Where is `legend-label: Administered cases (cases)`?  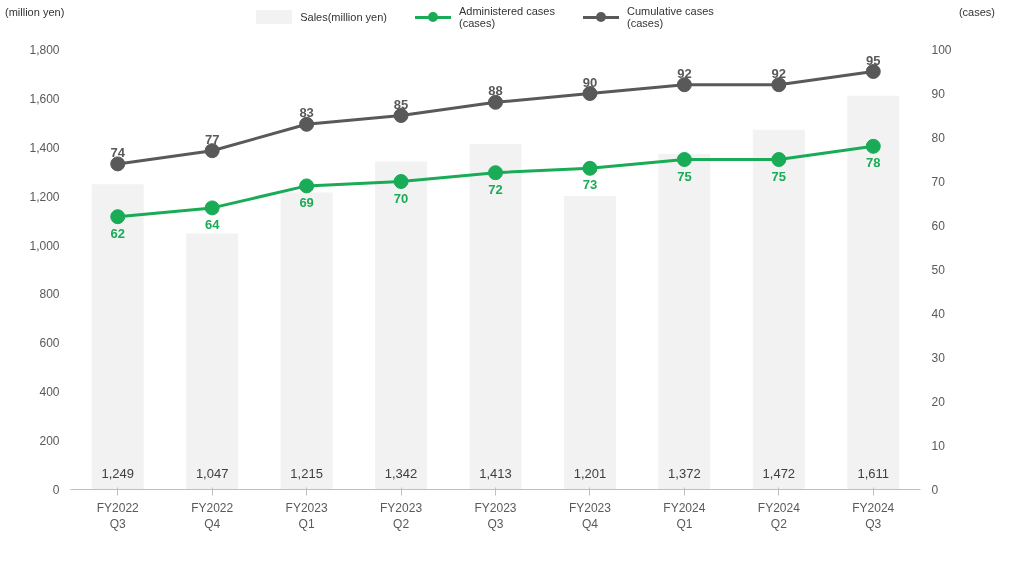 legend-label: Administered cases (cases) is located at coordinates (506, 17).